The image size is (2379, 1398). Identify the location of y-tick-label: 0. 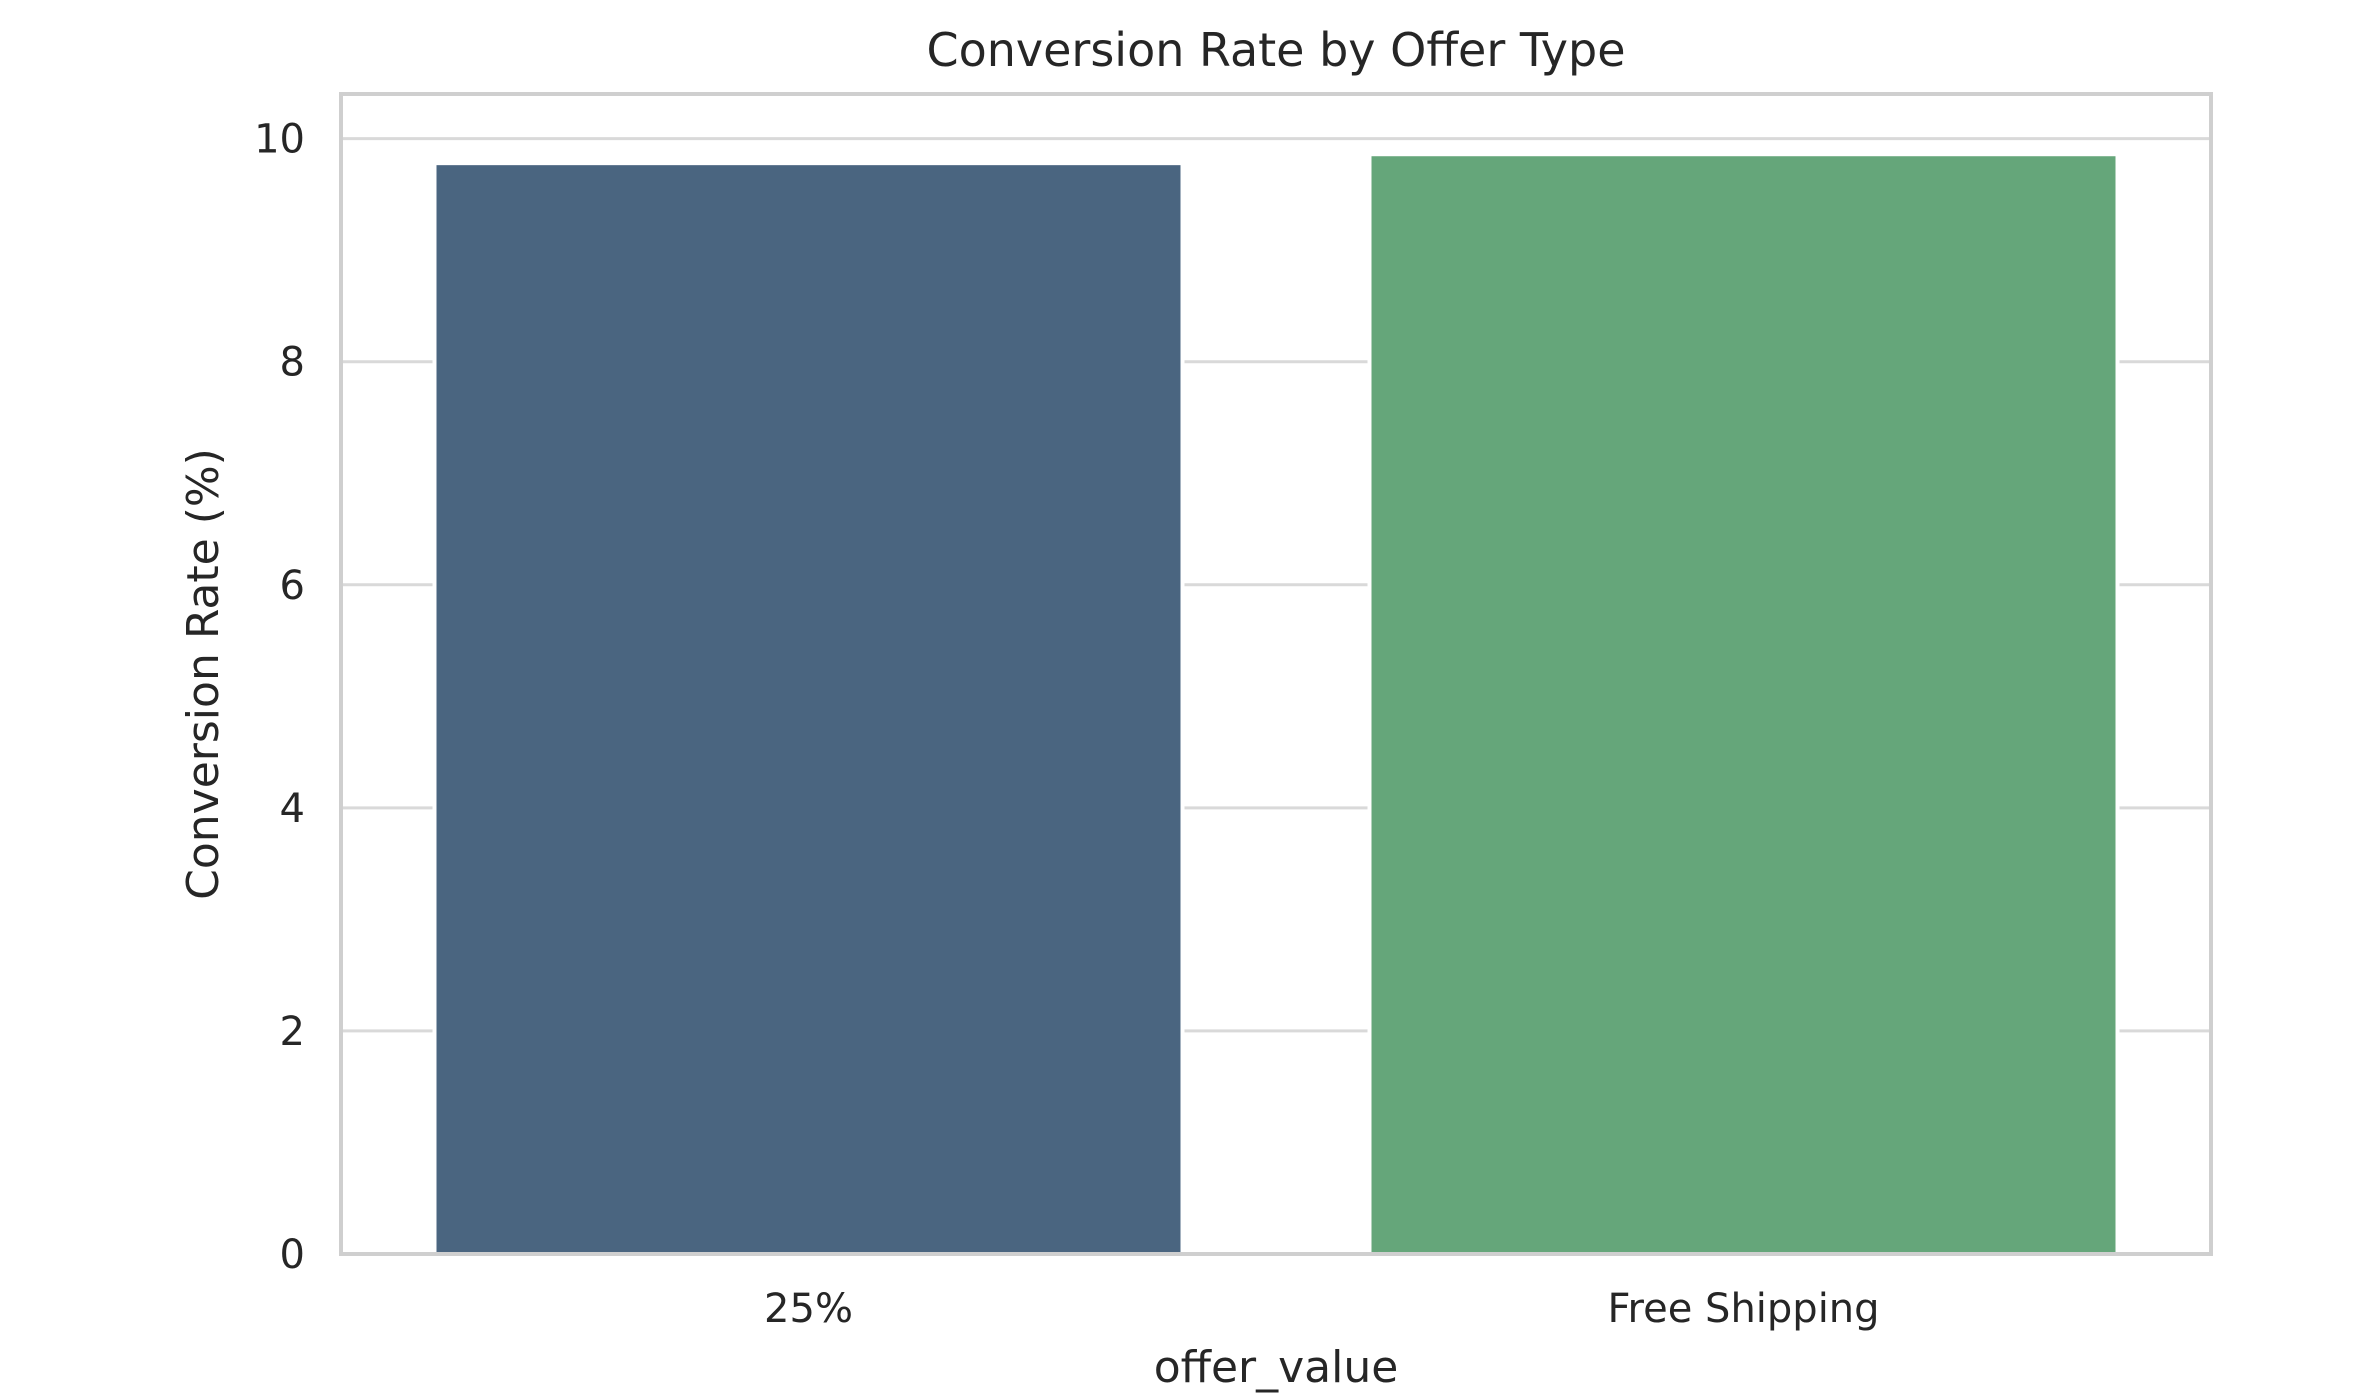
(292, 1255).